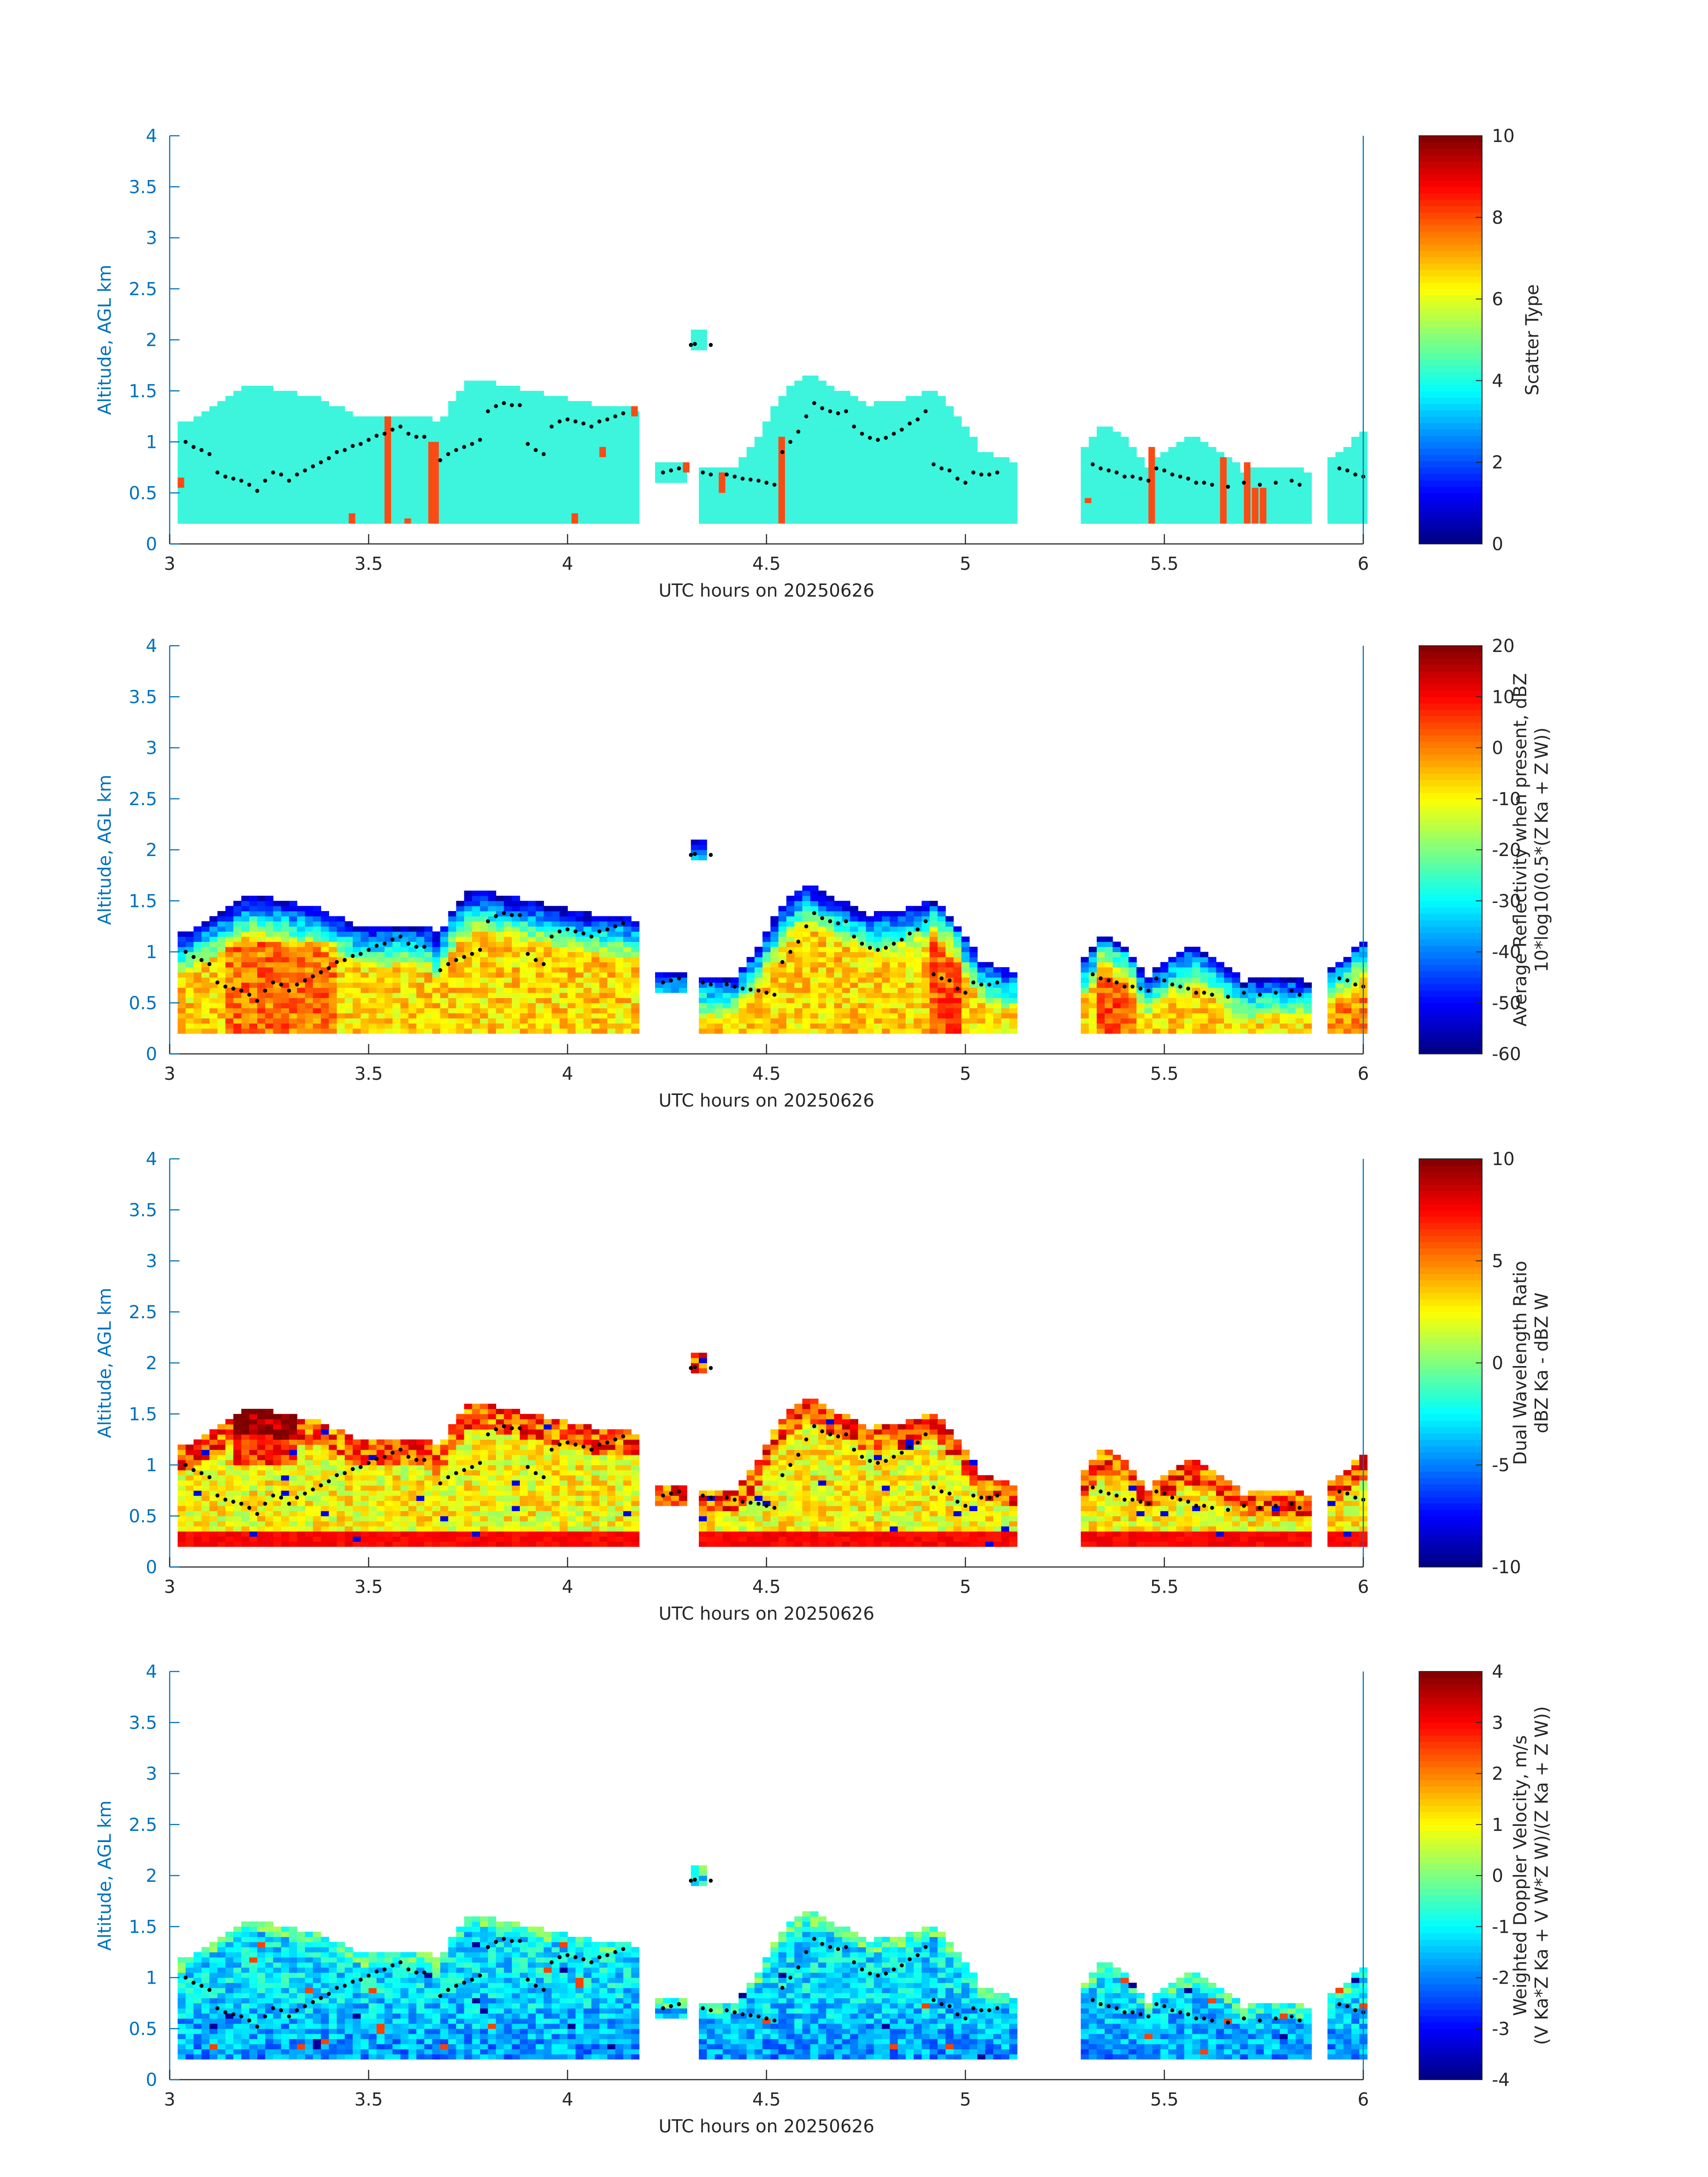 Image resolution: width=1708 pixels, height=2177 pixels. Describe the element at coordinates (722, 482) in the screenshot. I see `scatter-type-bar` at that location.